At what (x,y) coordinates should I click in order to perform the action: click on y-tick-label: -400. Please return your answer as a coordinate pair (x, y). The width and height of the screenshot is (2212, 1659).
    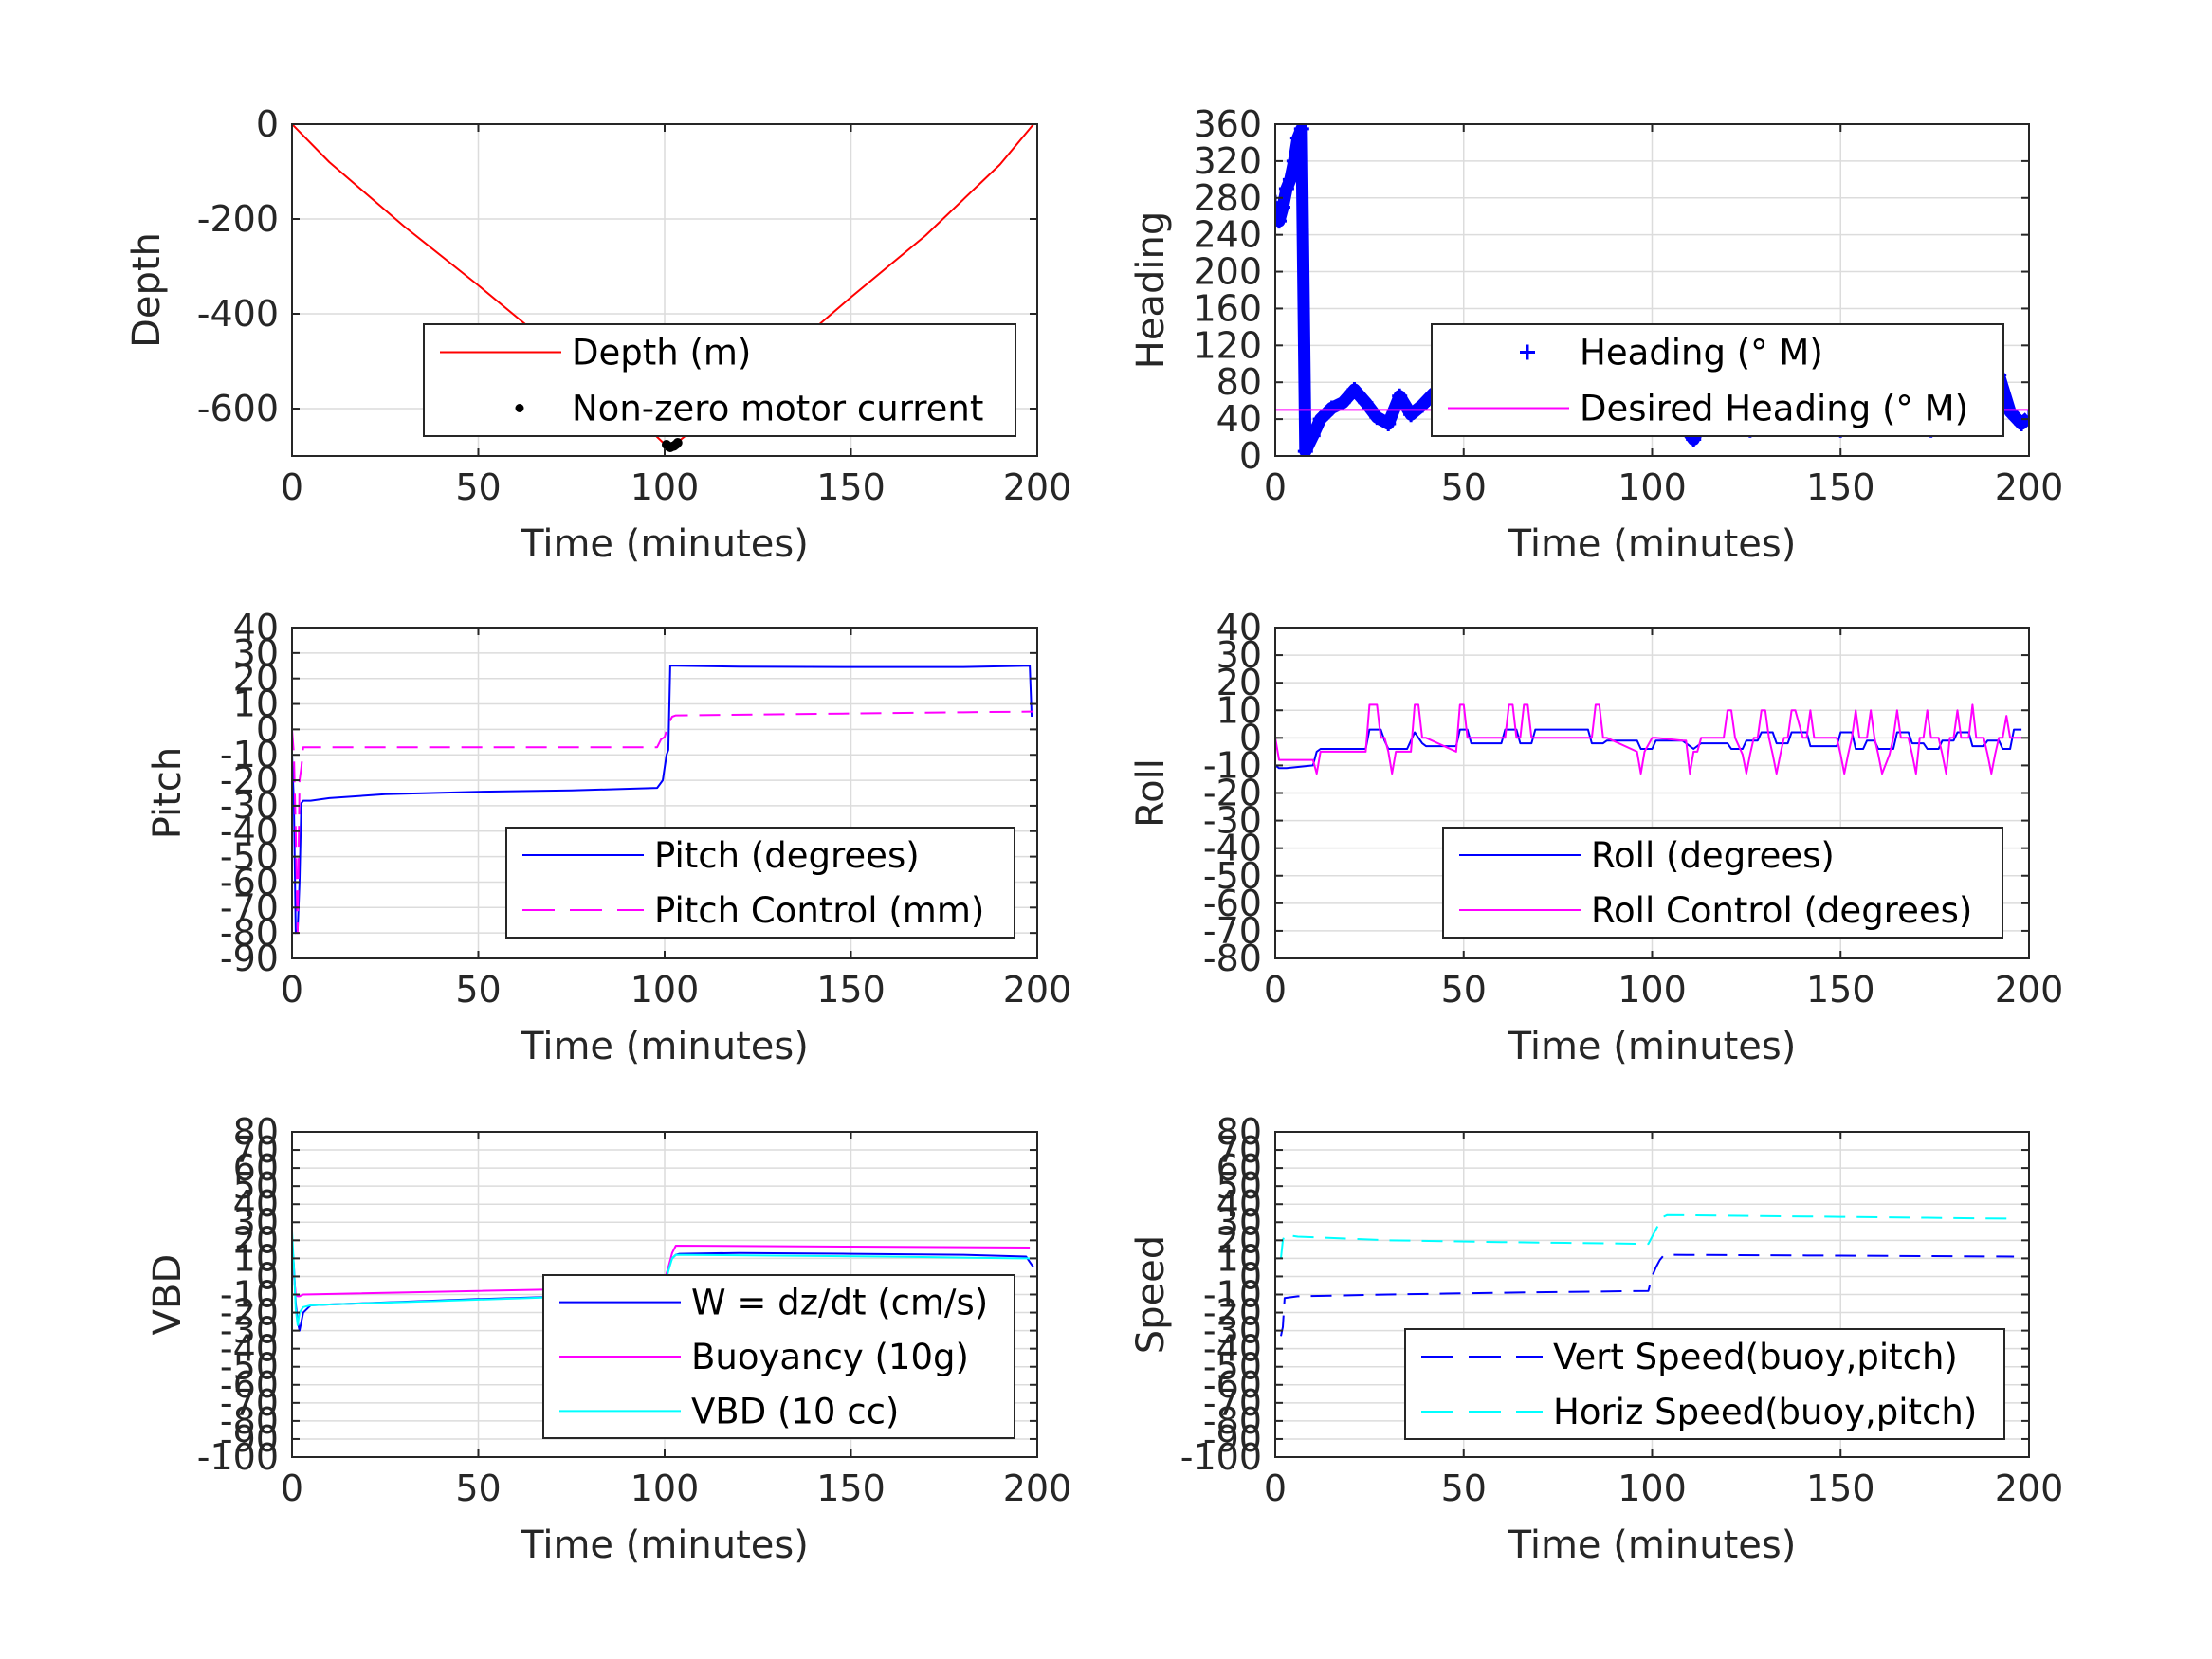
    Looking at the image, I should click on (238, 314).